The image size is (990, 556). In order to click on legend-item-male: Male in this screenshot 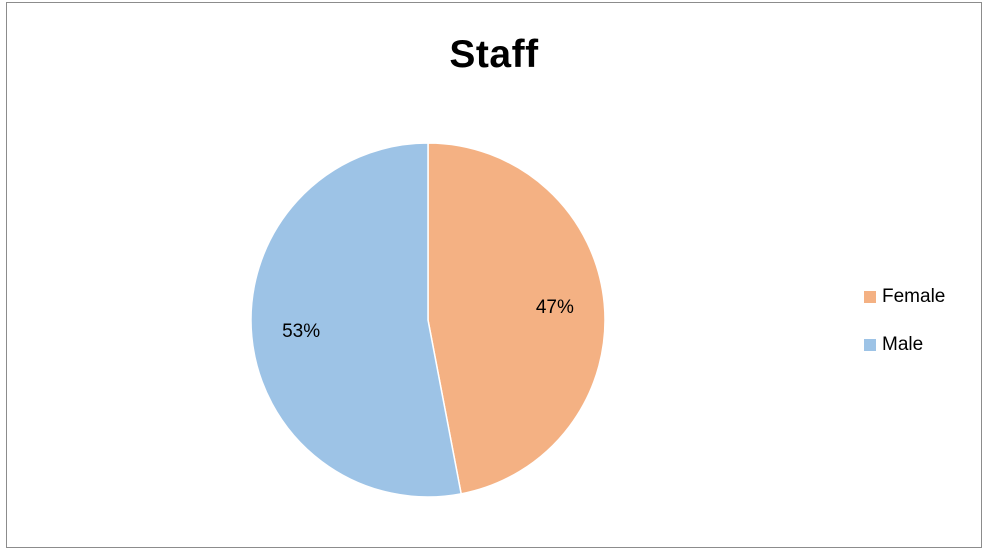, I will do `click(904, 345)`.